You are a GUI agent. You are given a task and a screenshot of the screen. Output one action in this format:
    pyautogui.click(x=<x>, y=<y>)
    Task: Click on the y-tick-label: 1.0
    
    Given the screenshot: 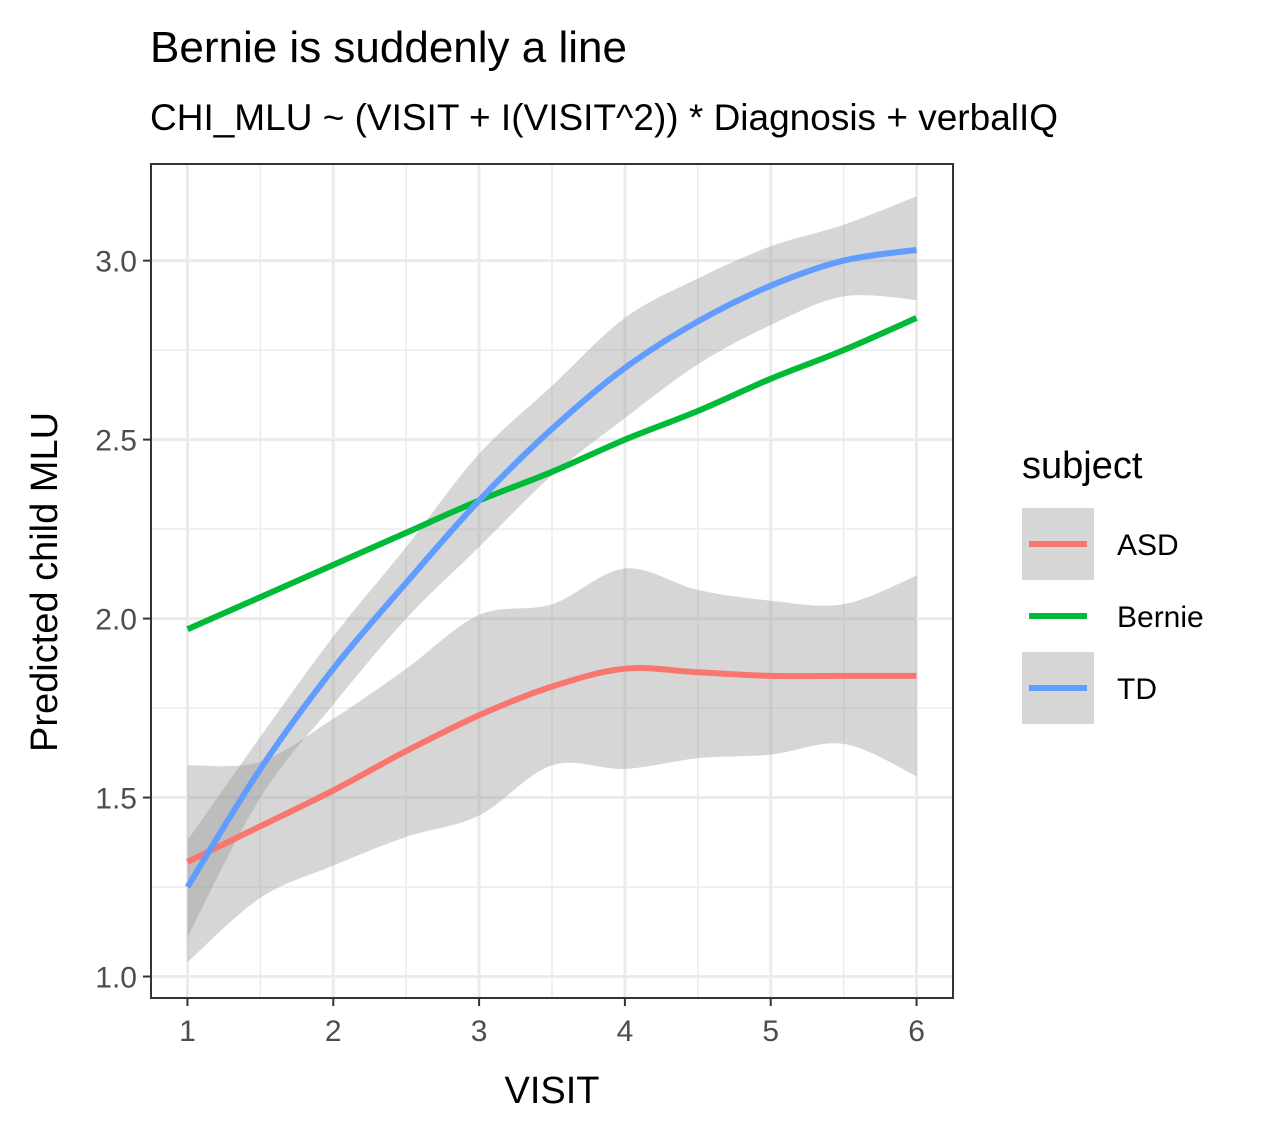 What is the action you would take?
    pyautogui.click(x=116, y=978)
    